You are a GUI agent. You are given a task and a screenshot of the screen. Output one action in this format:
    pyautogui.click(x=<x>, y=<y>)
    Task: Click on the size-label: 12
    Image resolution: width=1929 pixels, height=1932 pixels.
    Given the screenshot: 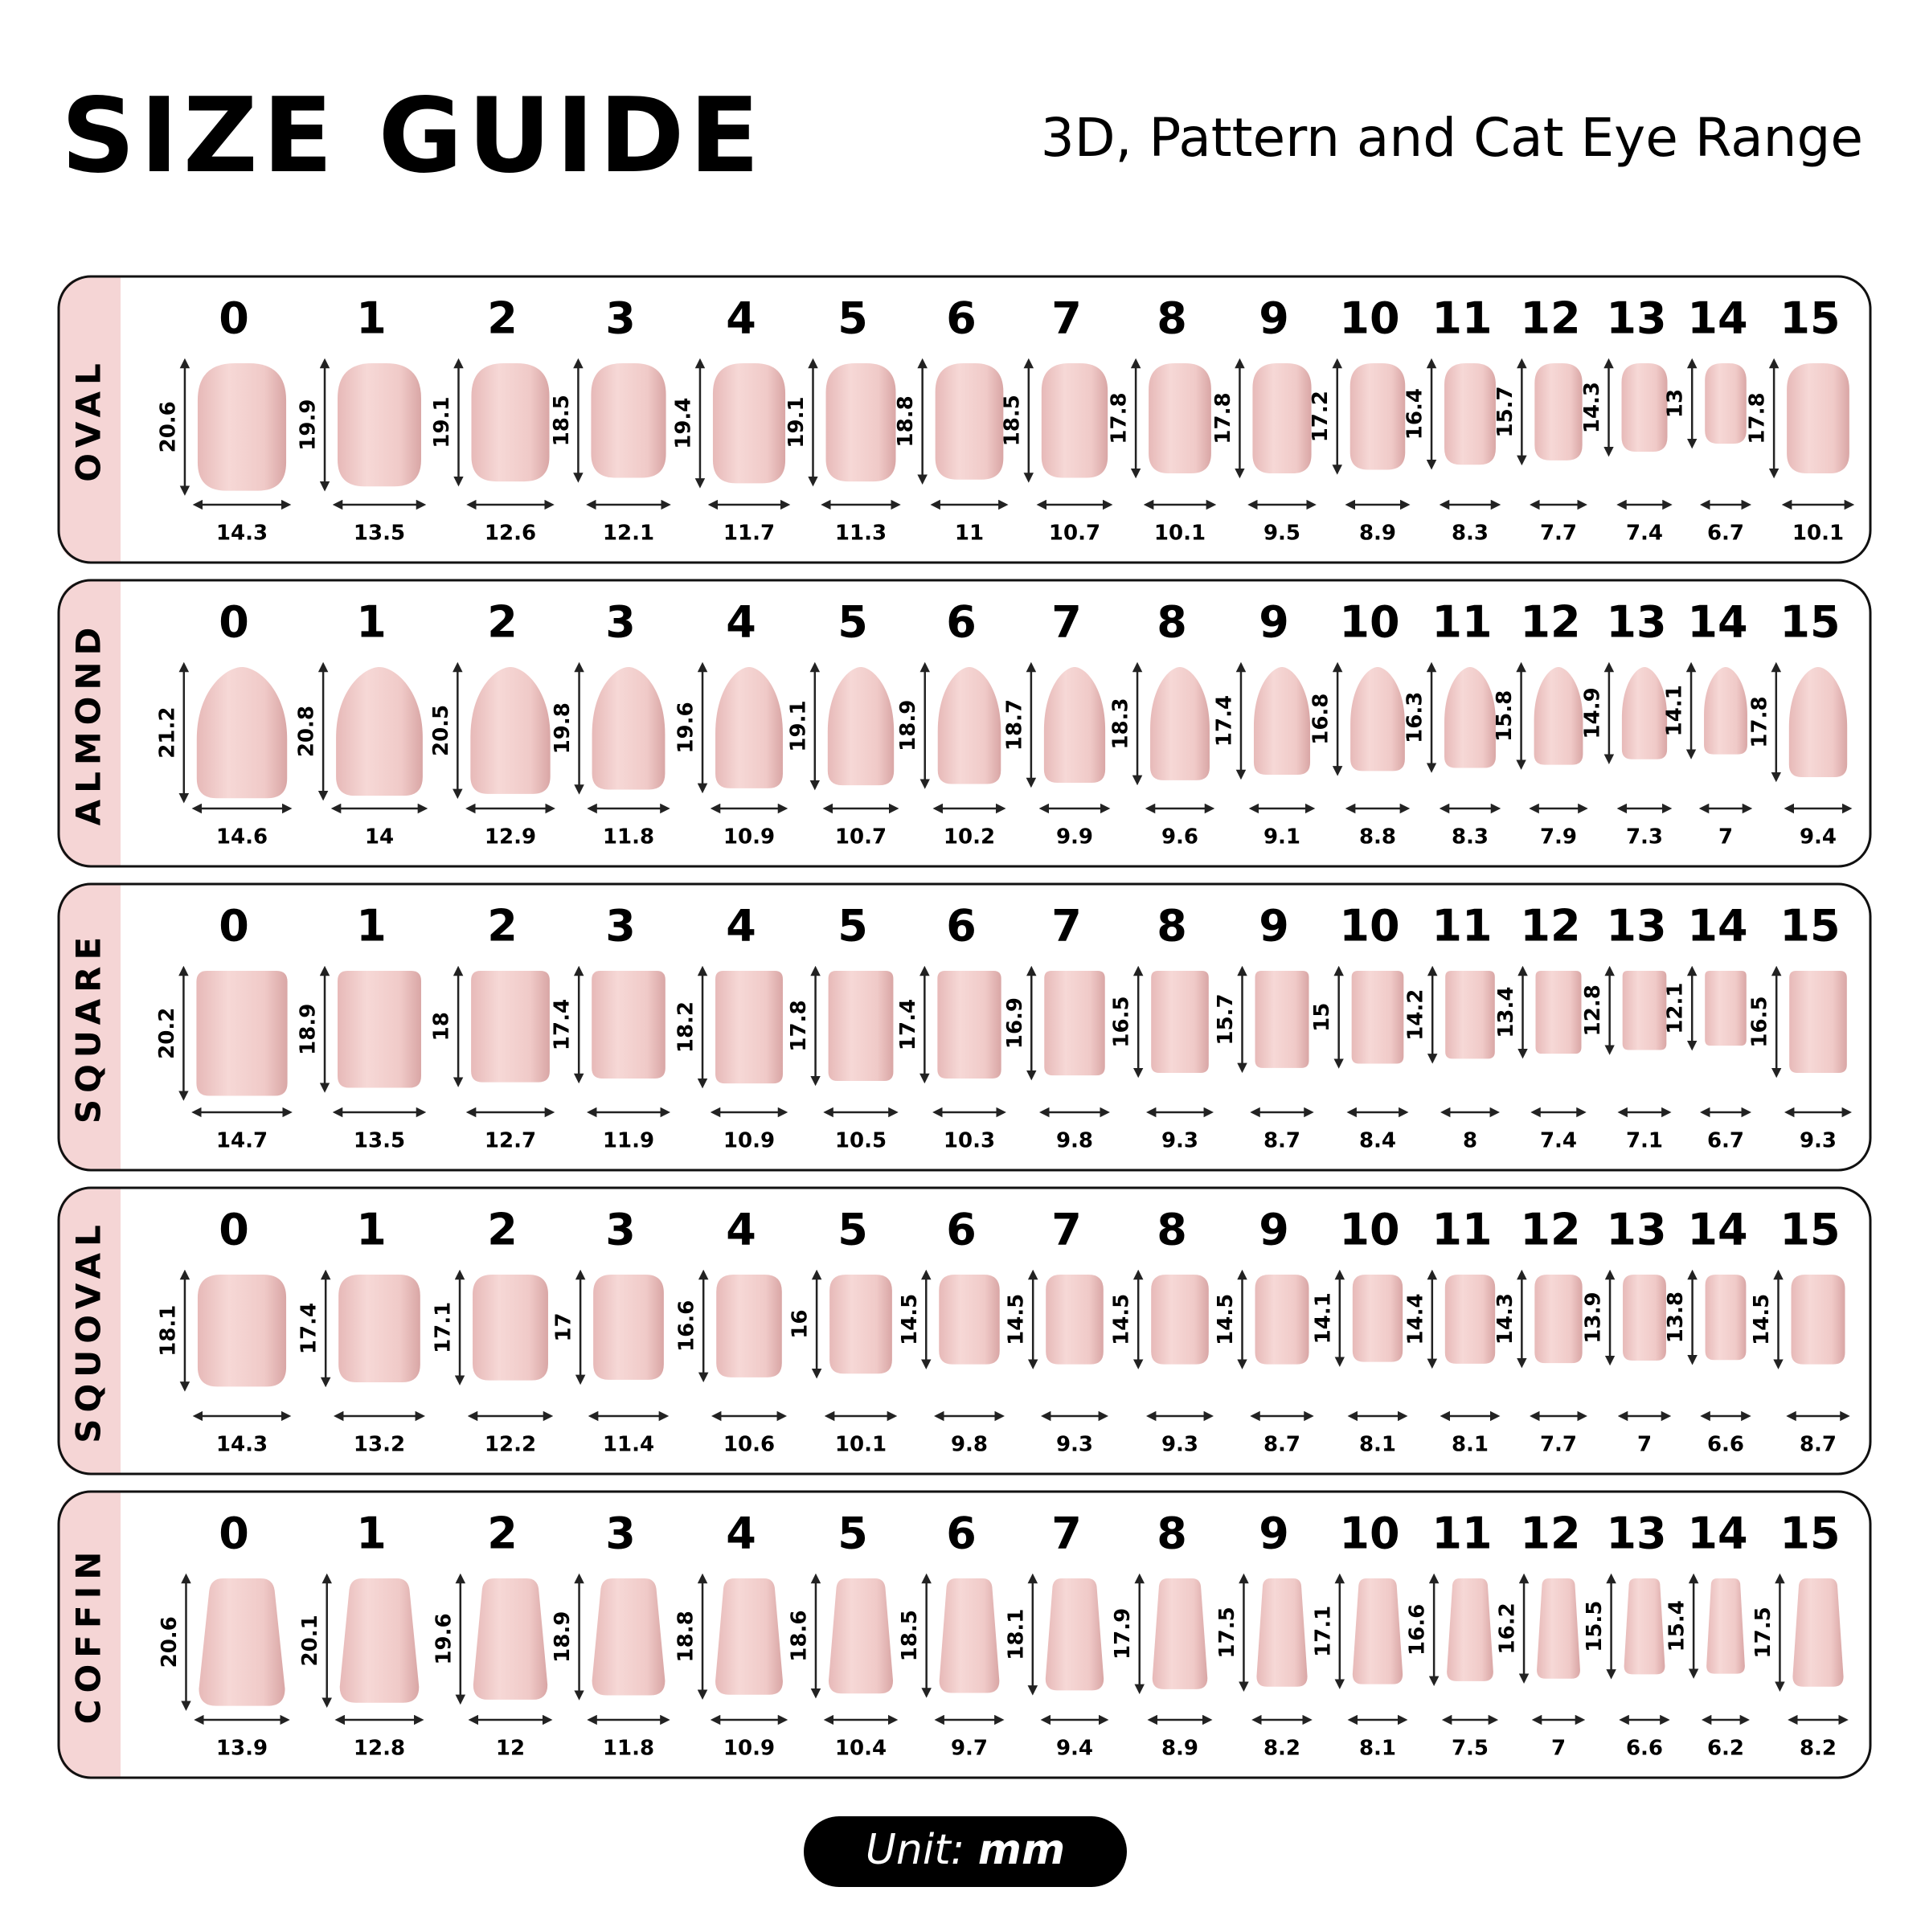 What is the action you would take?
    pyautogui.click(x=1550, y=1533)
    